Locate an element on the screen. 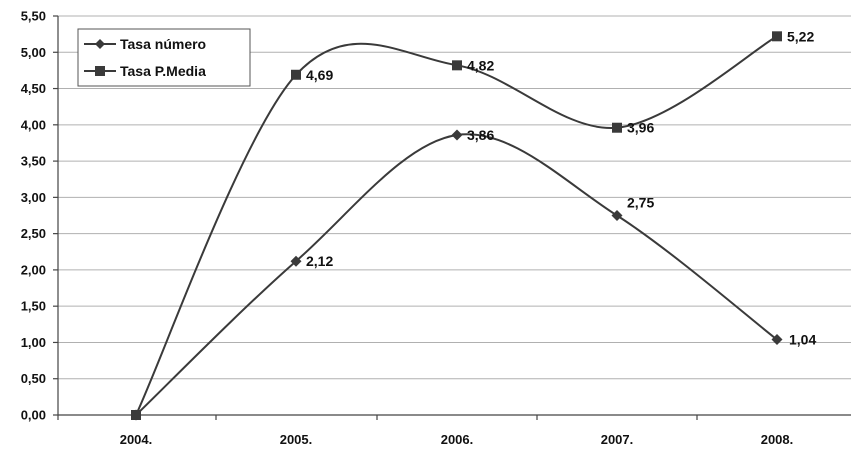 The width and height of the screenshot is (851, 452). y-tick-label: 2,50 is located at coordinates (33, 233).